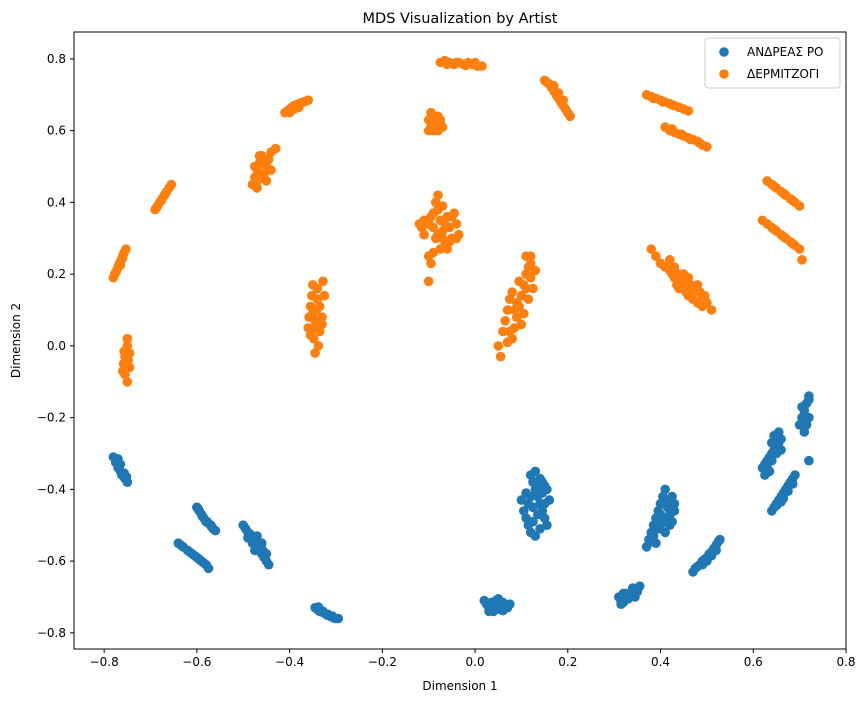 The image size is (868, 701). Describe the element at coordinates (56, 131) in the screenshot. I see `y-tick-label: 0.6` at that location.